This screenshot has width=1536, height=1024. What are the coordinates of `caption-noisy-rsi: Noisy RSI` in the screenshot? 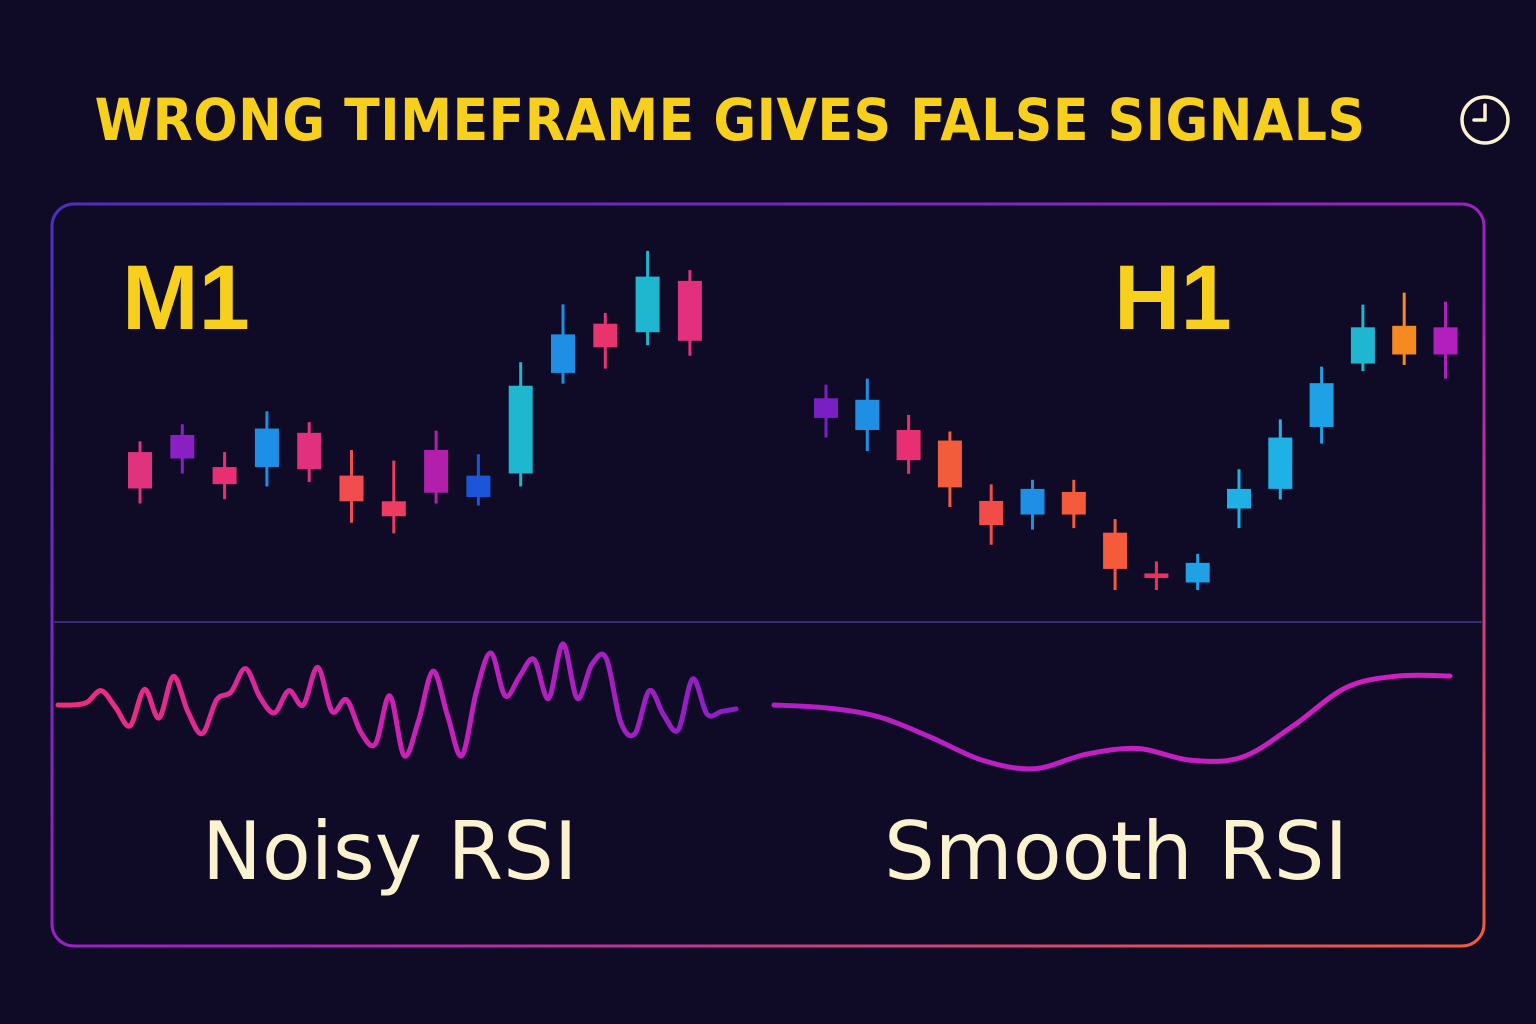 It's located at (390, 851).